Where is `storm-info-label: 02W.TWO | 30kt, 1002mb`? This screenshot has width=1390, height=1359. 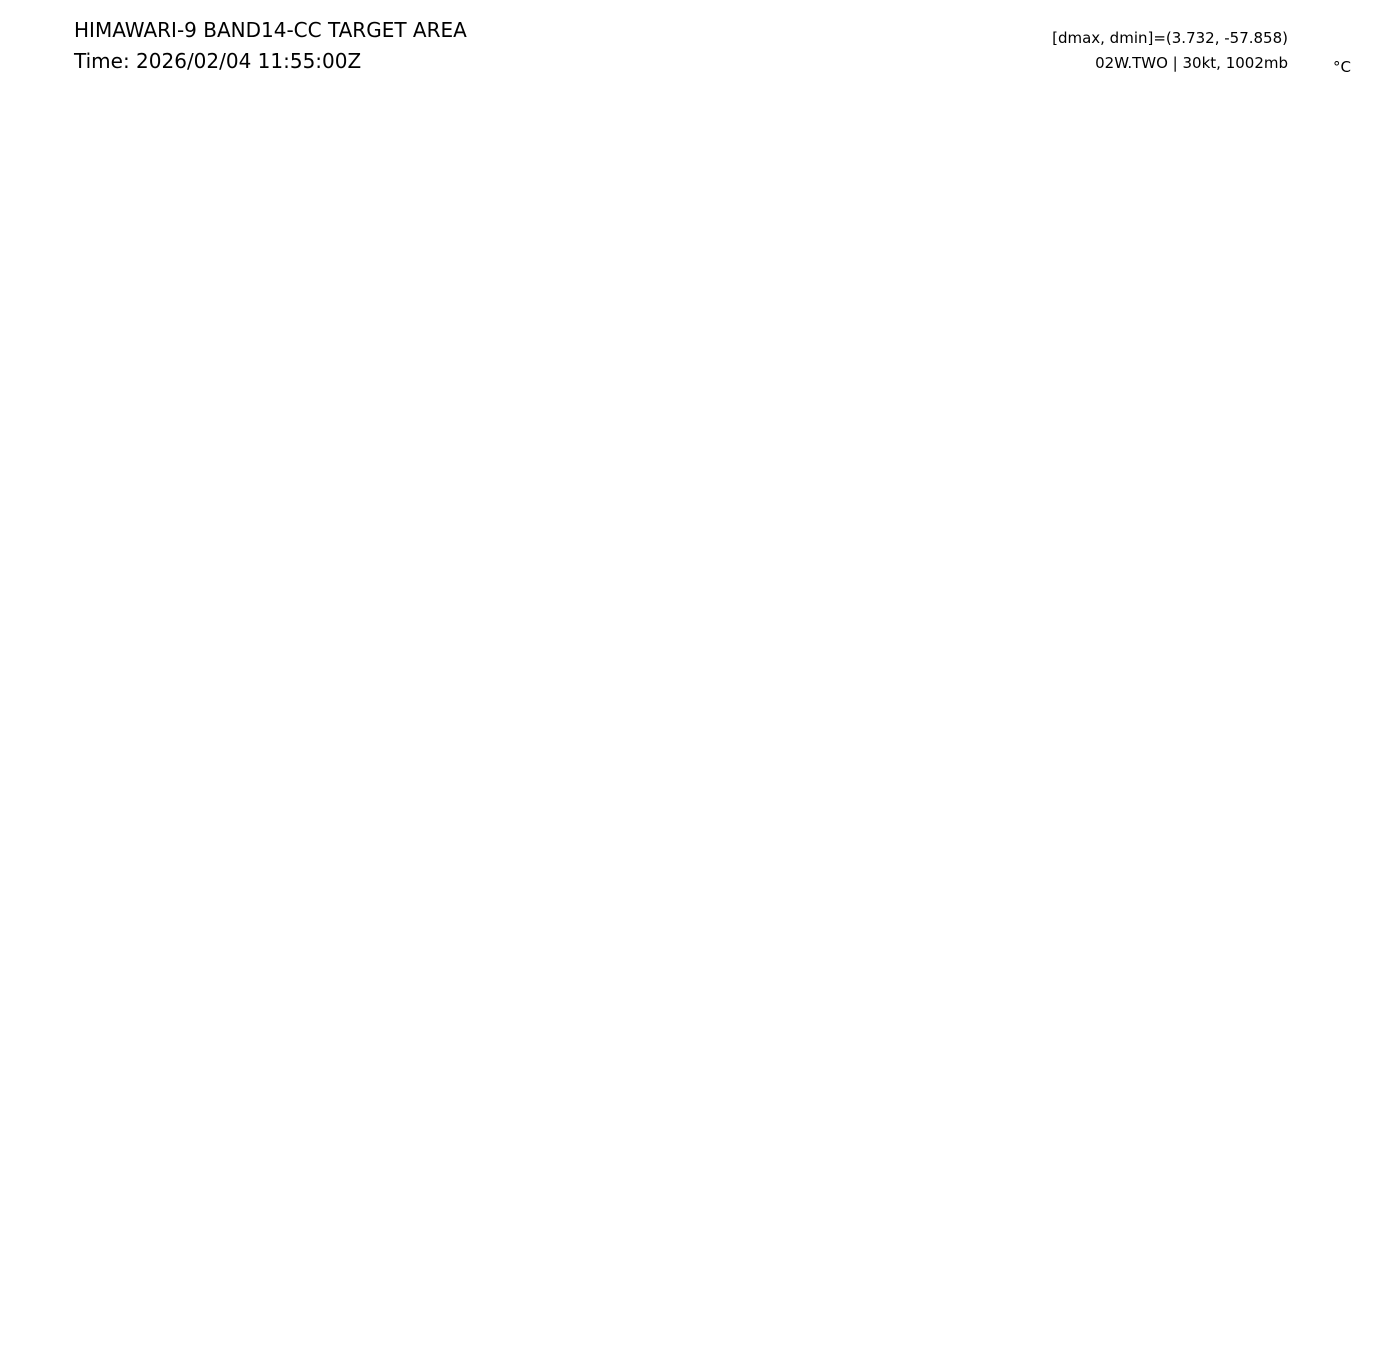 storm-info-label: 02W.TWO | 30kt, 1002mb is located at coordinates (1191, 63).